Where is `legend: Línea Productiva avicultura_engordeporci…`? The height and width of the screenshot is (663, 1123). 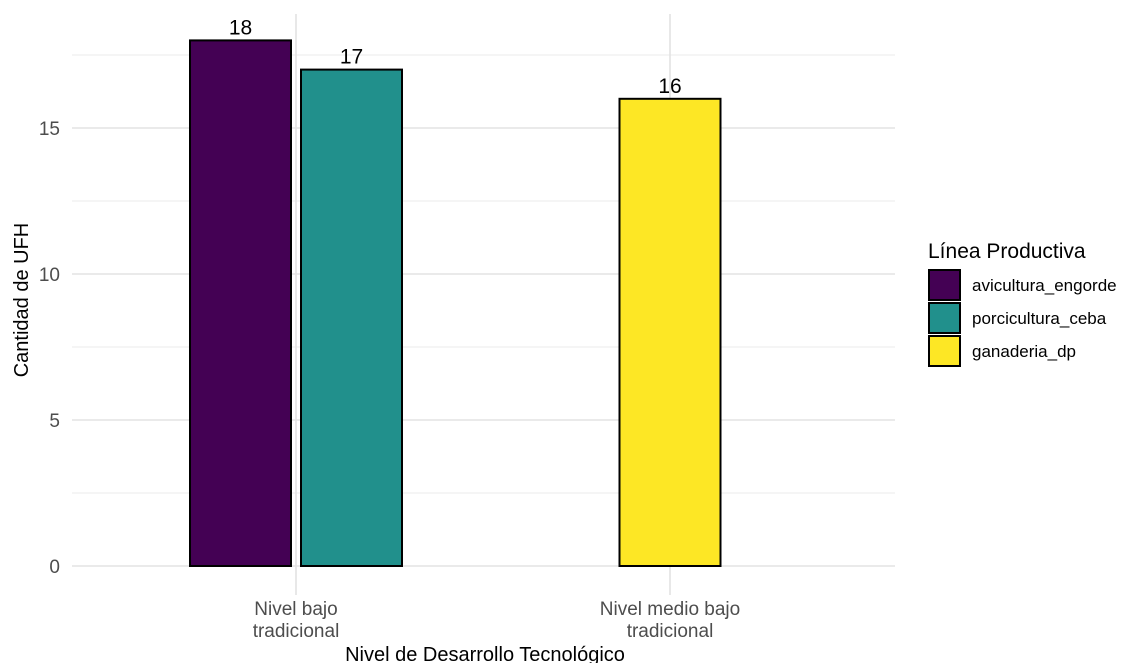 legend: Línea Productiva avicultura_engordeporci… is located at coordinates (1022, 303).